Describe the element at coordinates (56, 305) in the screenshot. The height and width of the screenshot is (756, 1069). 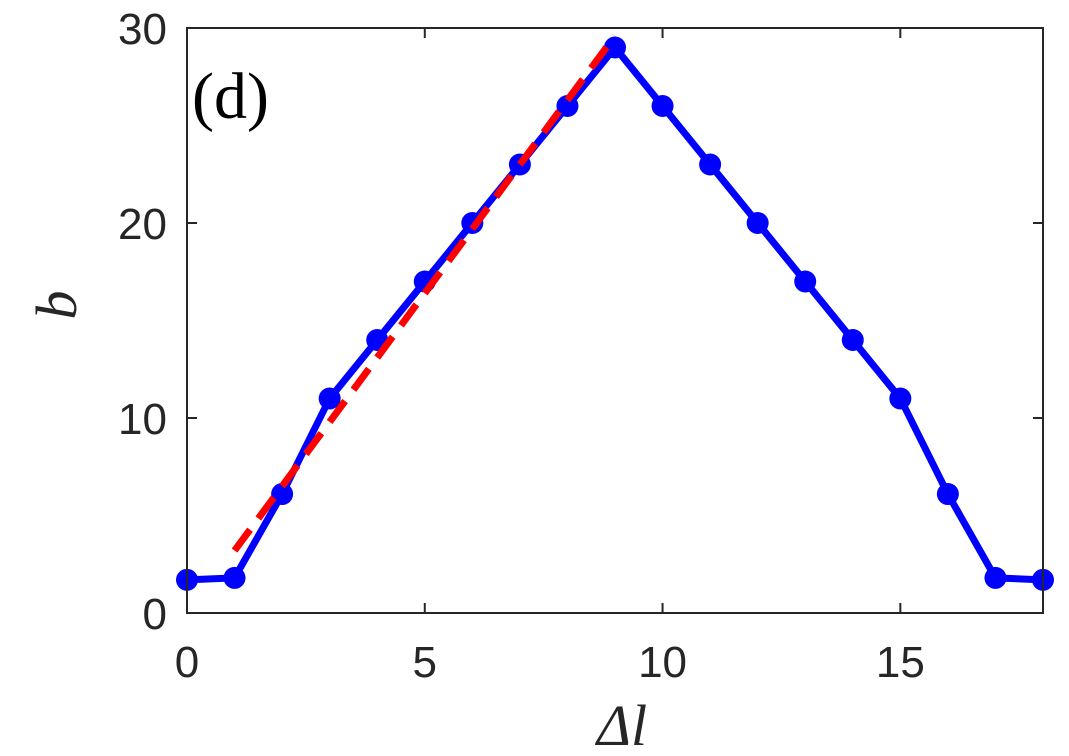
I see `y-axis-label: b` at that location.